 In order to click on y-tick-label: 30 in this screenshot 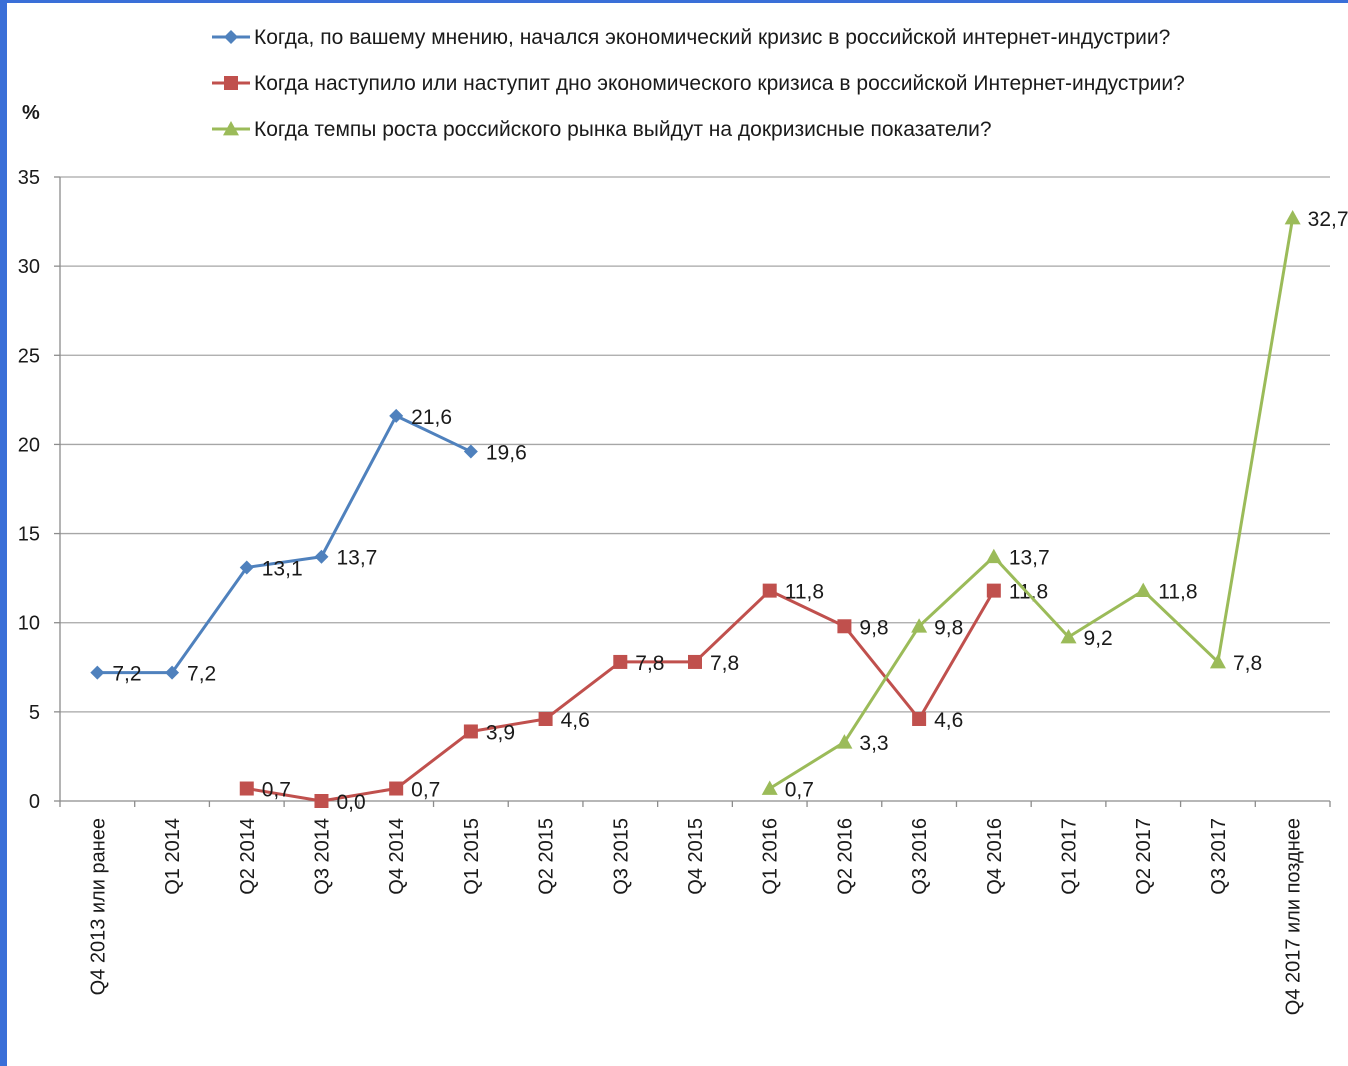, I will do `click(29, 267)`.